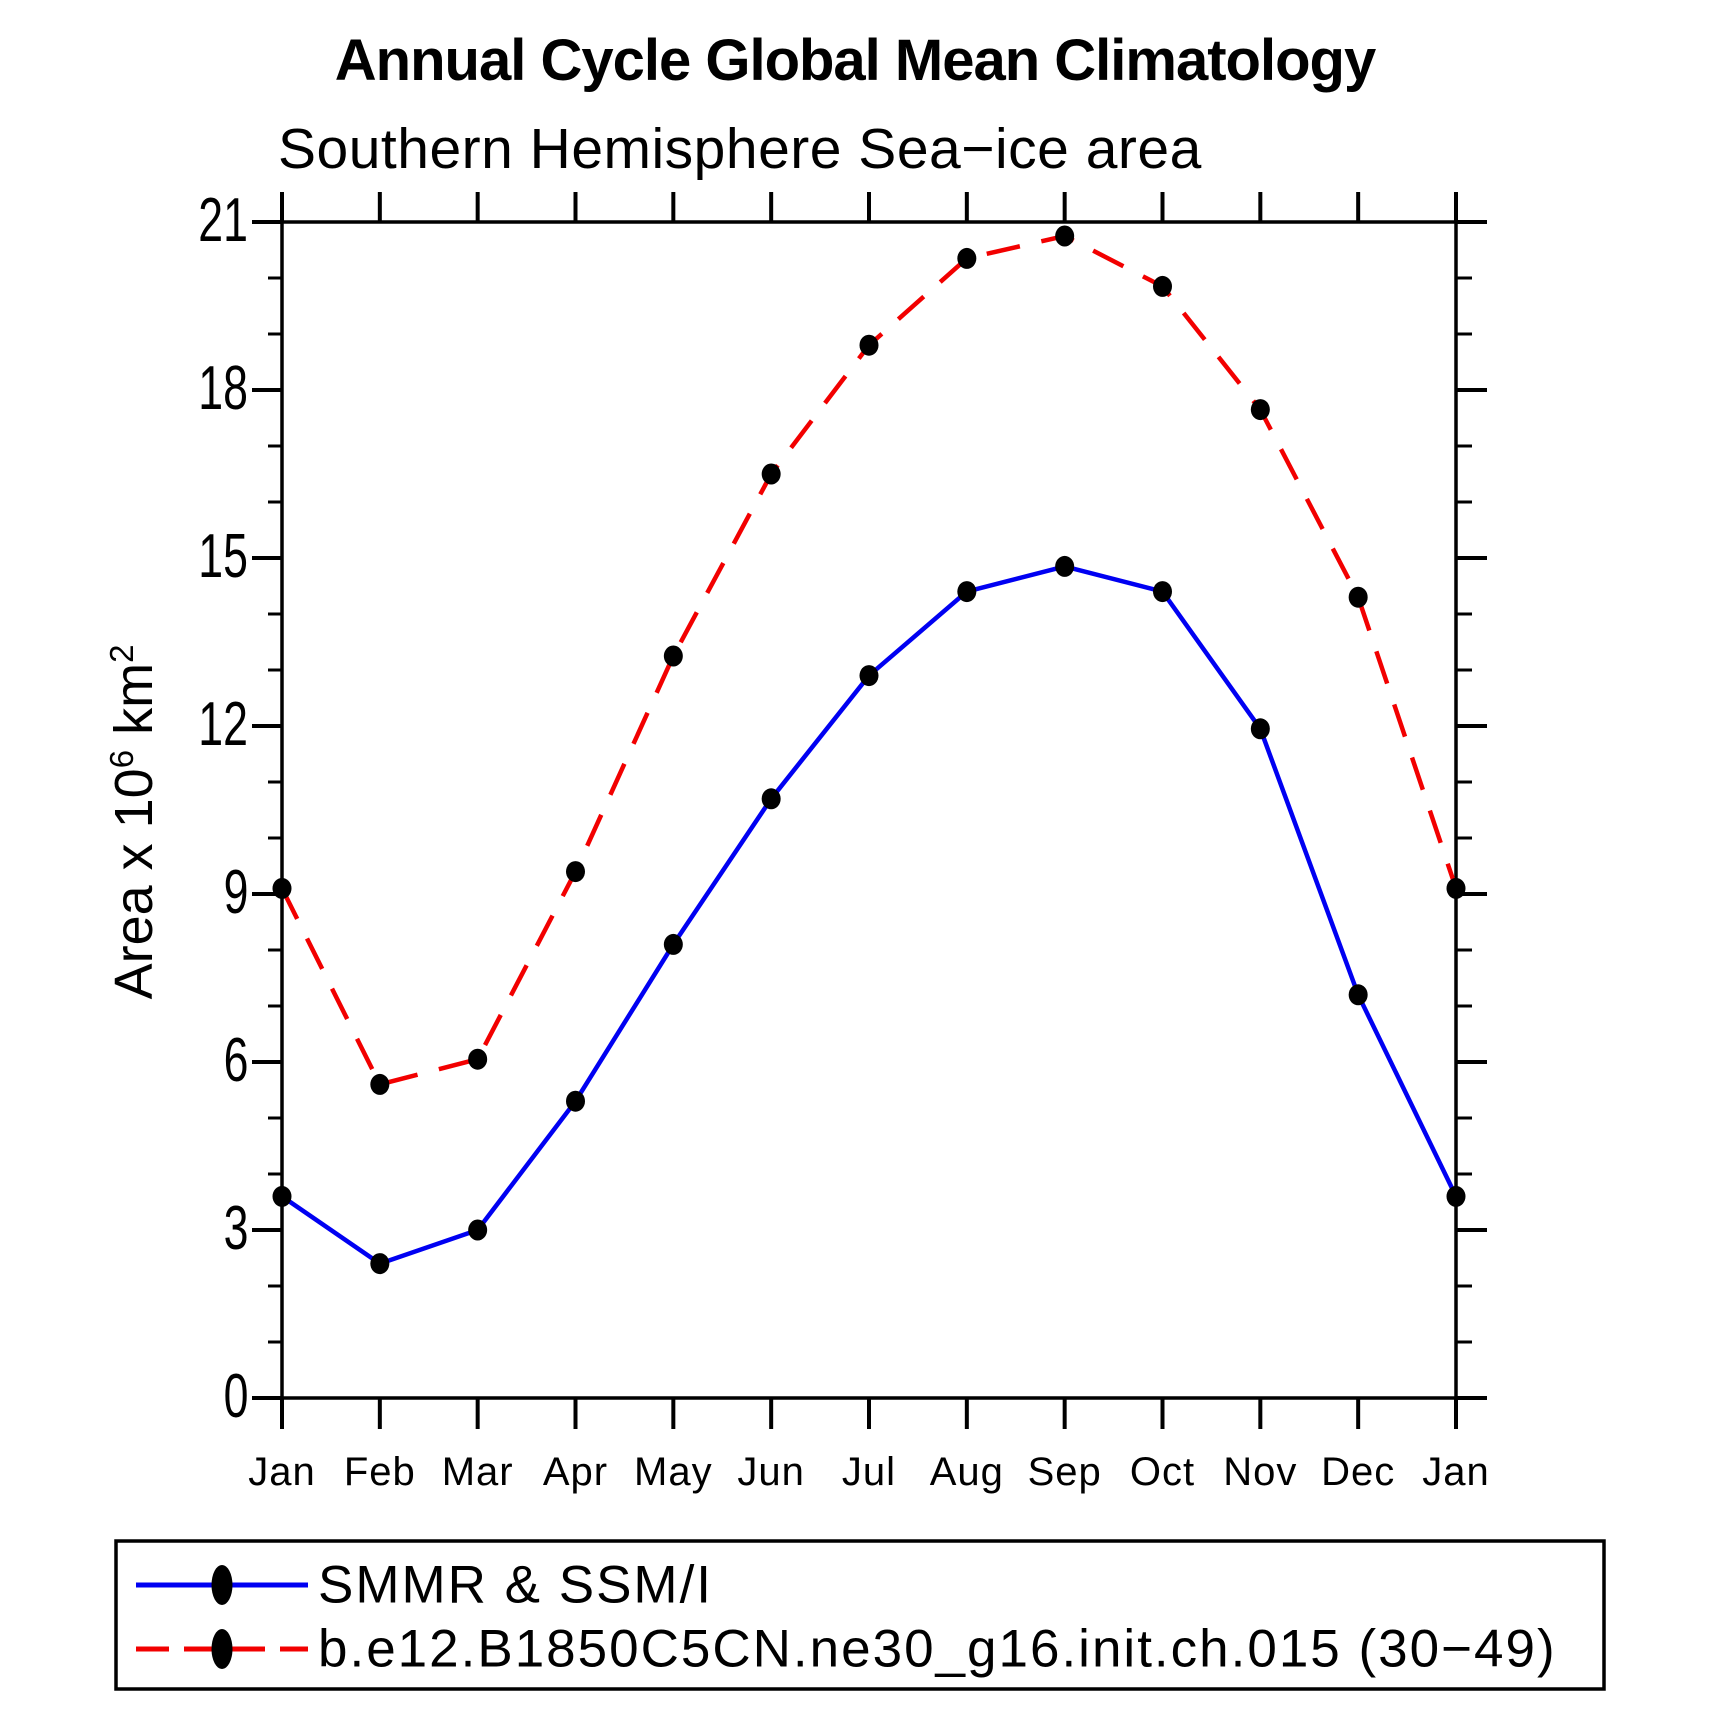 This screenshot has width=1710, height=1731. What do you see at coordinates (223, 220) in the screenshot?
I see `y-tick-label: 21` at bounding box center [223, 220].